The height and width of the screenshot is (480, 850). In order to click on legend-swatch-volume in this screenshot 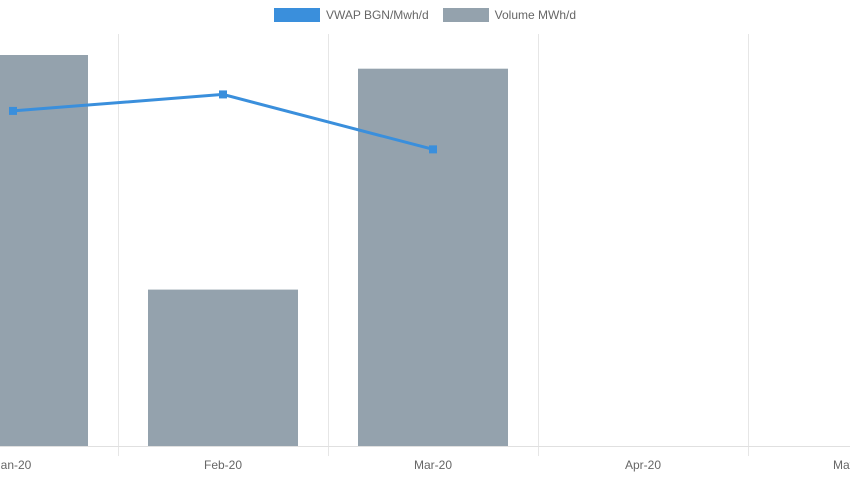, I will do `click(465, 15)`.